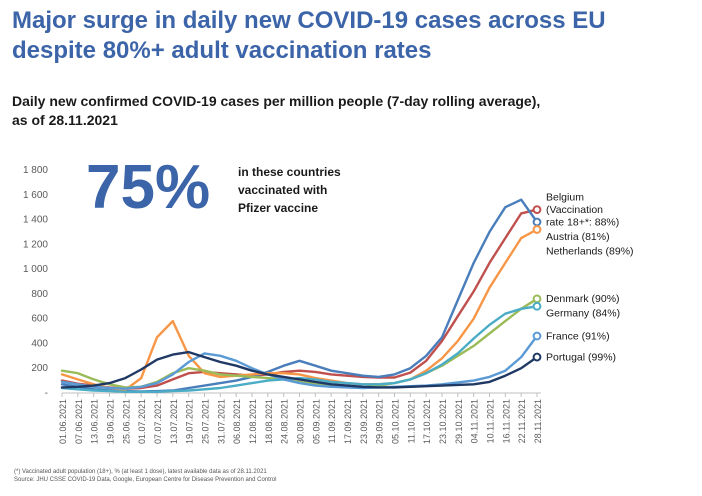  What do you see at coordinates (427, 421) in the screenshot?
I see `x-tick-label: 17.10.2021` at bounding box center [427, 421].